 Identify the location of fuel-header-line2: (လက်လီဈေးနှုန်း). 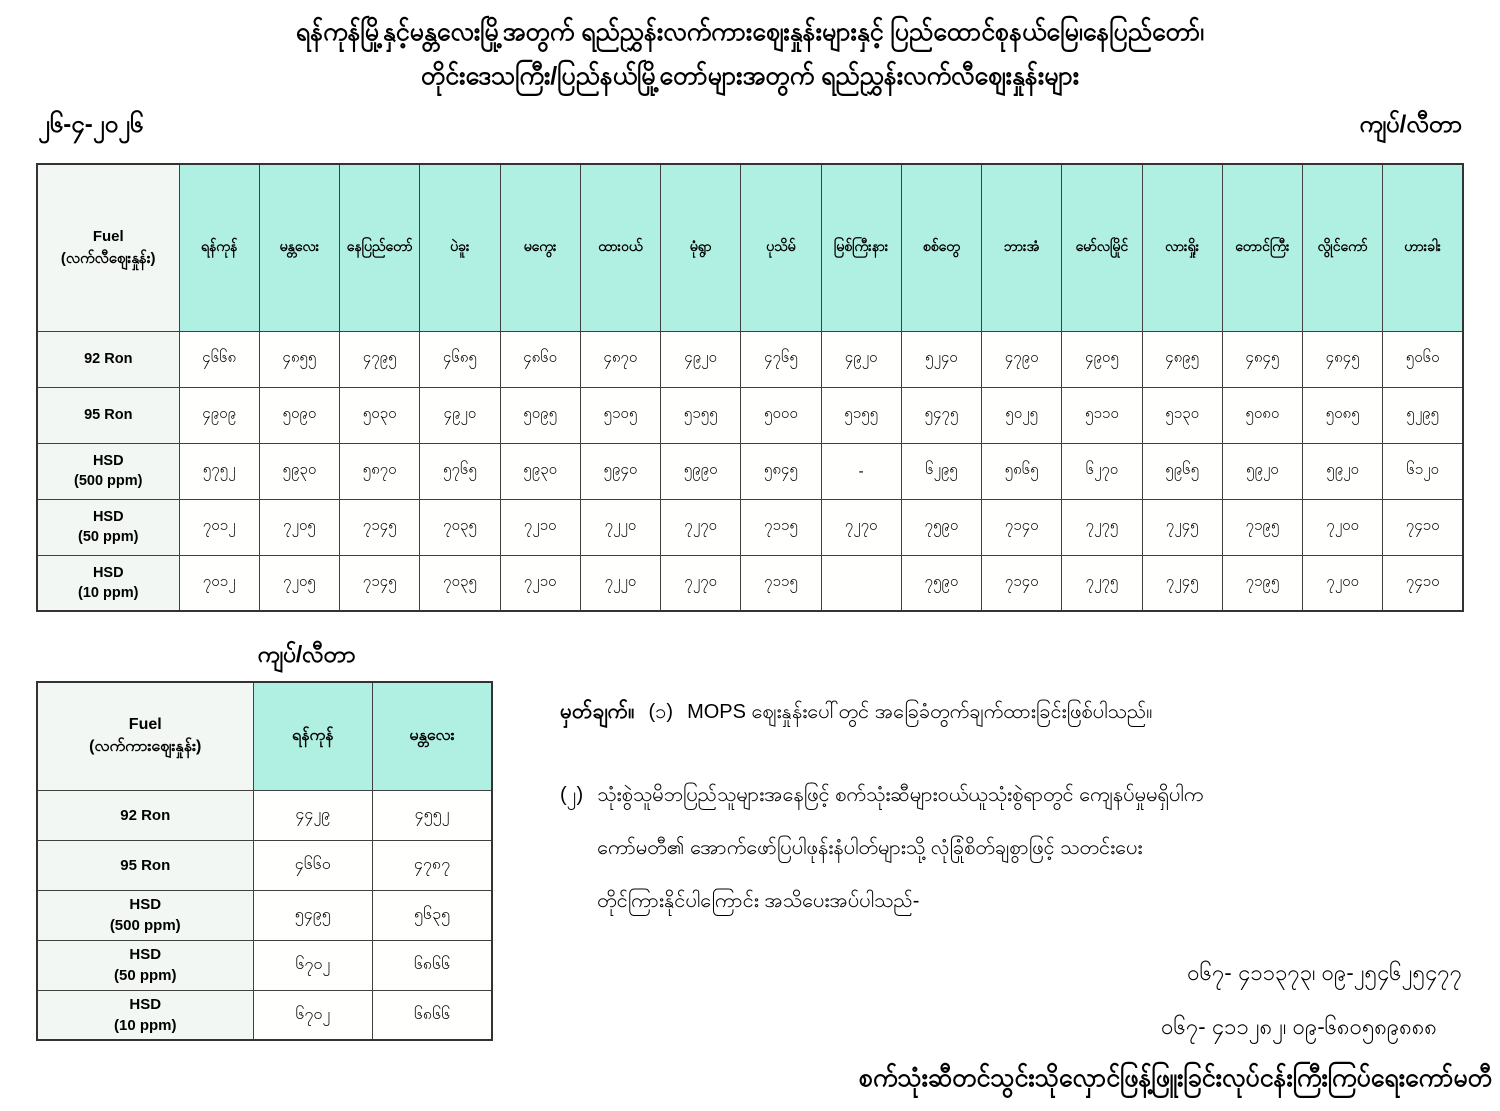
(108, 258).